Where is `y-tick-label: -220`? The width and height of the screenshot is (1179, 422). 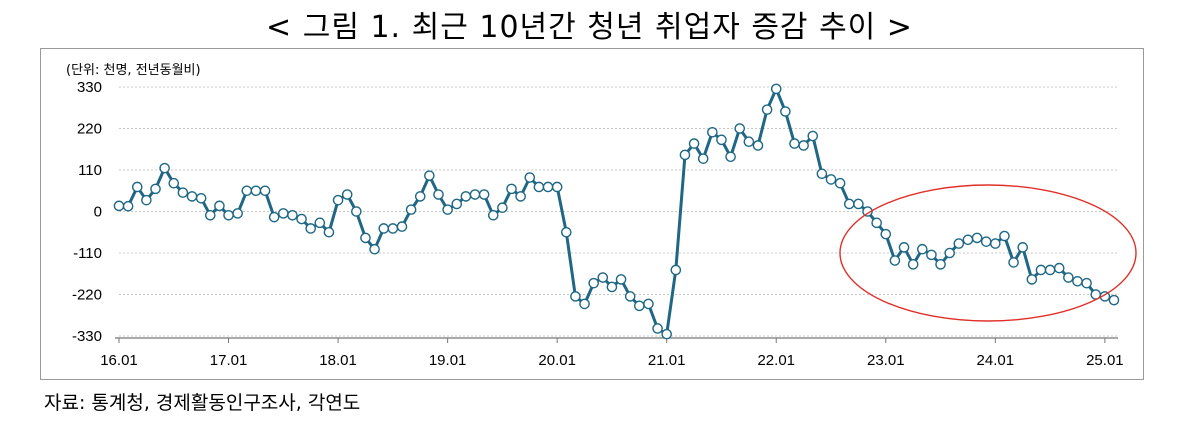 y-tick-label: -220 is located at coordinates (87, 295).